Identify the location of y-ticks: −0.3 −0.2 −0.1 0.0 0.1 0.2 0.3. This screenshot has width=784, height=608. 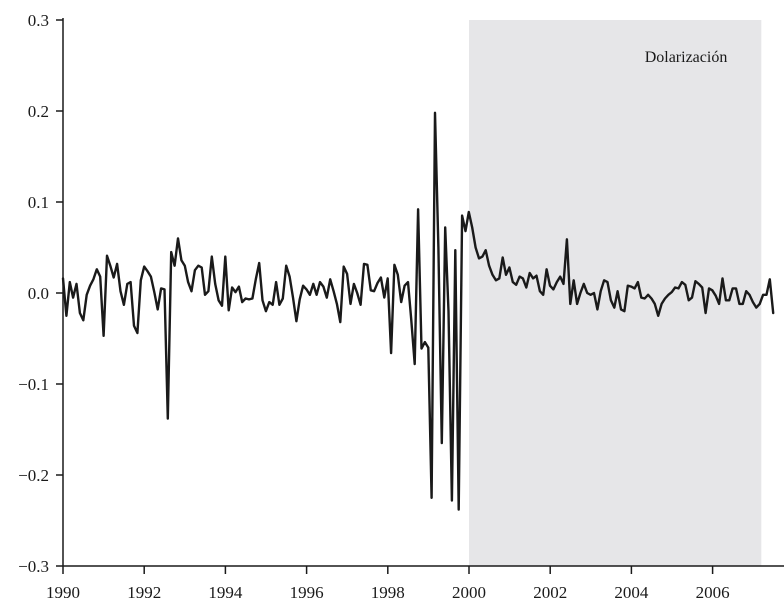
(40, 293).